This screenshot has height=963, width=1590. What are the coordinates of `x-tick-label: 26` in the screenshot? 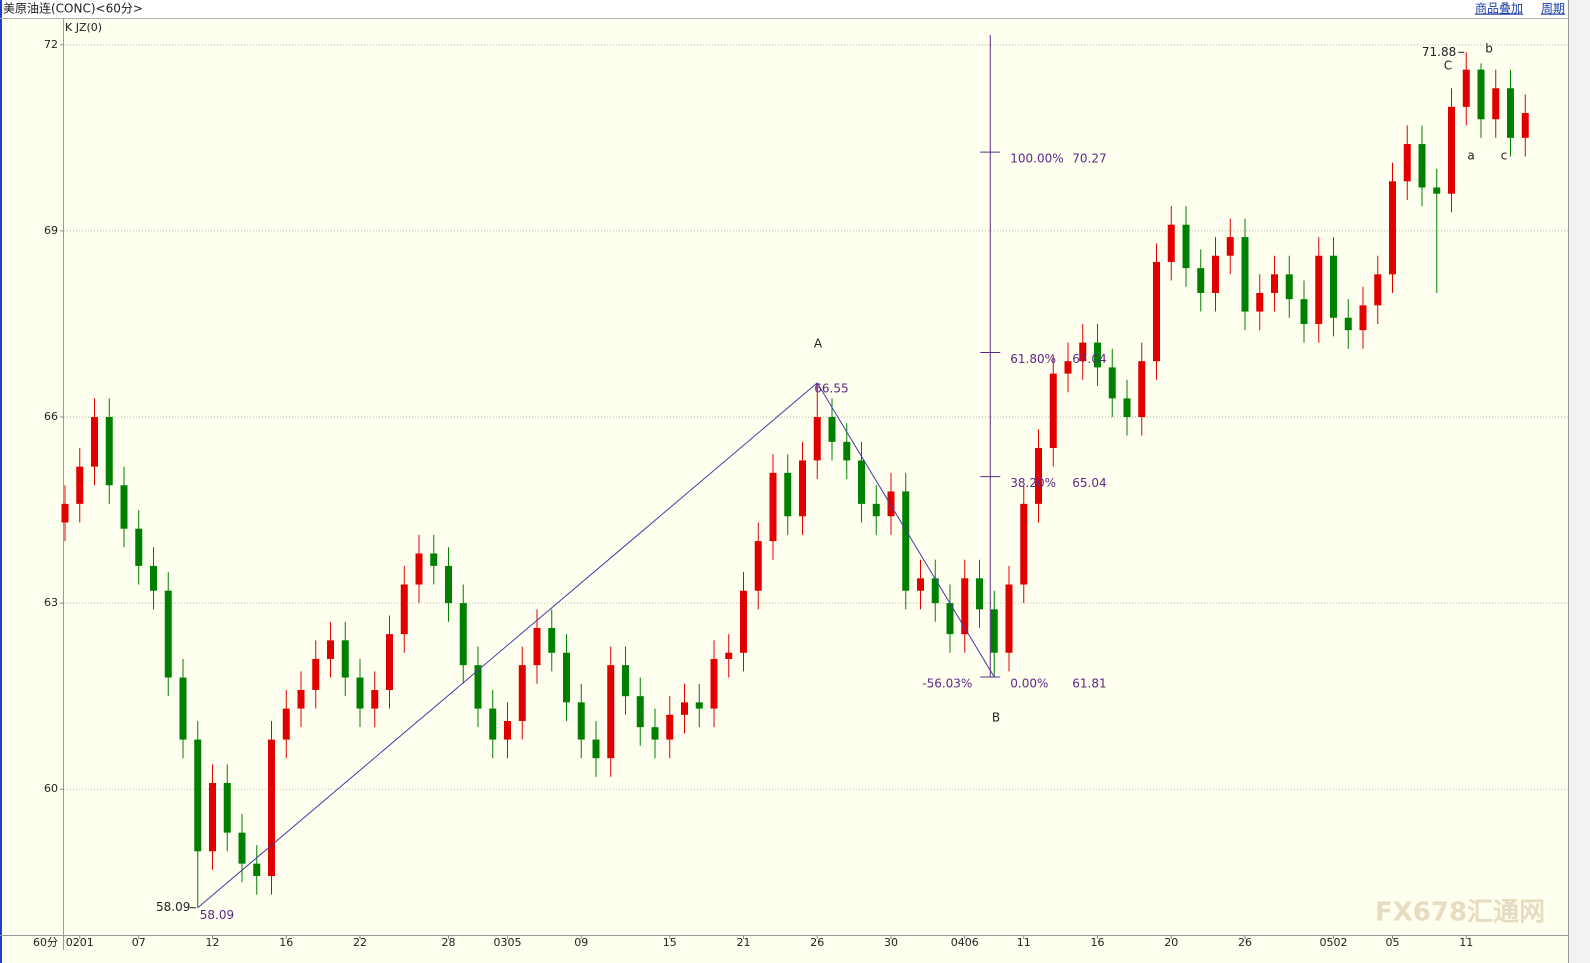 It's located at (817, 942).